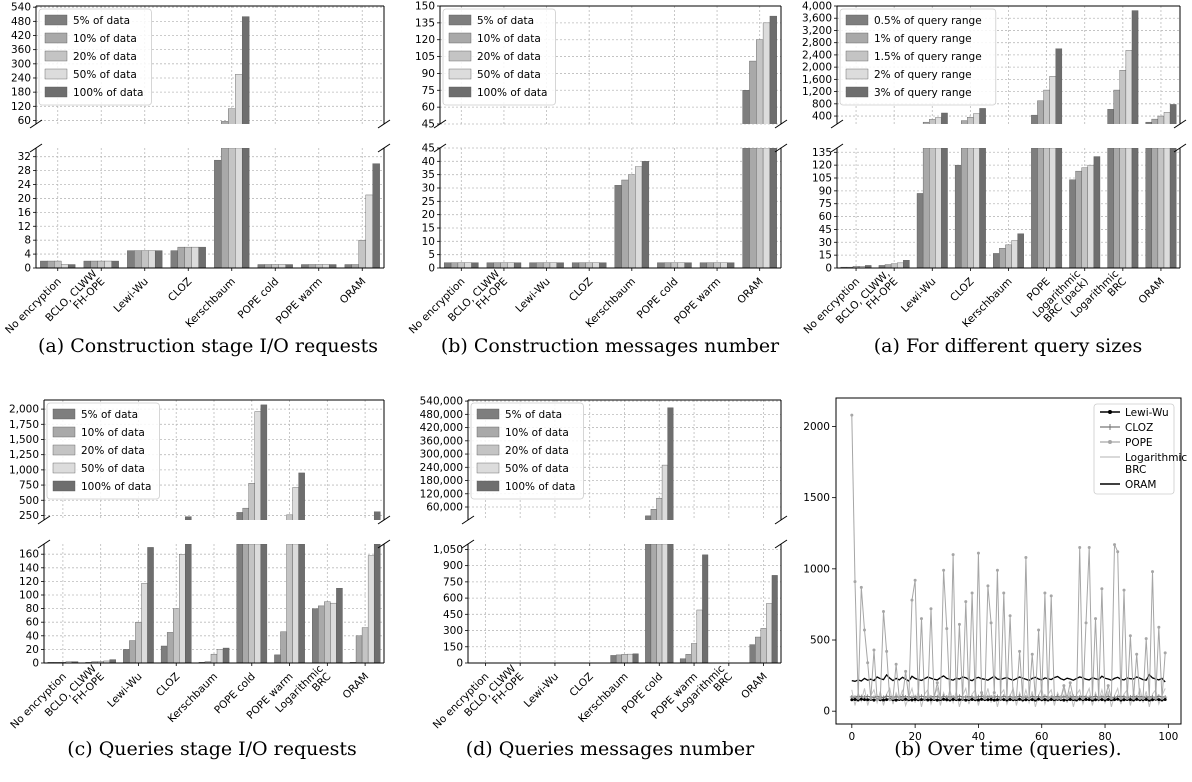  I want to click on y-tick-label: 15, so click(825, 256).